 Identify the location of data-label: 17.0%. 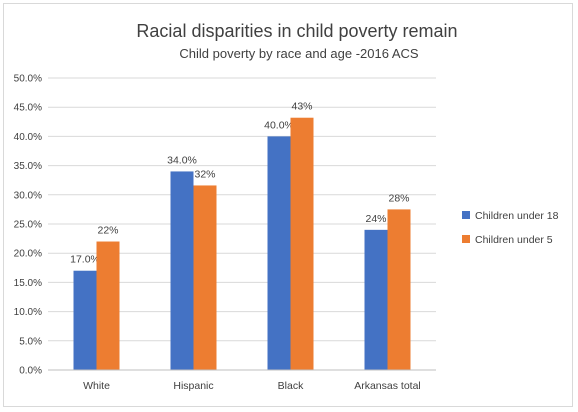
(85, 260).